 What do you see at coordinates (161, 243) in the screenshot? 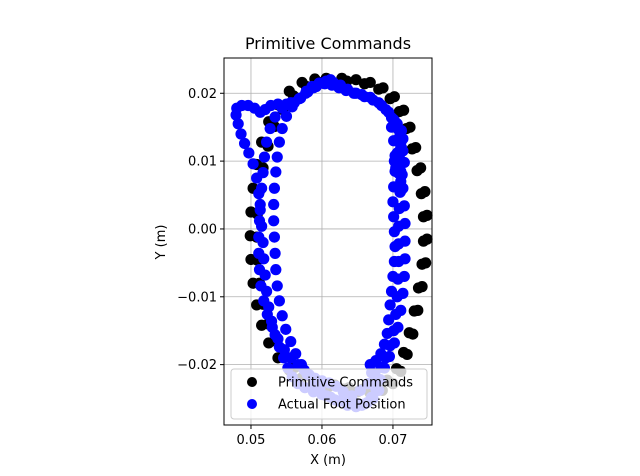
I see `y-axis-label: Y (m)` at bounding box center [161, 243].